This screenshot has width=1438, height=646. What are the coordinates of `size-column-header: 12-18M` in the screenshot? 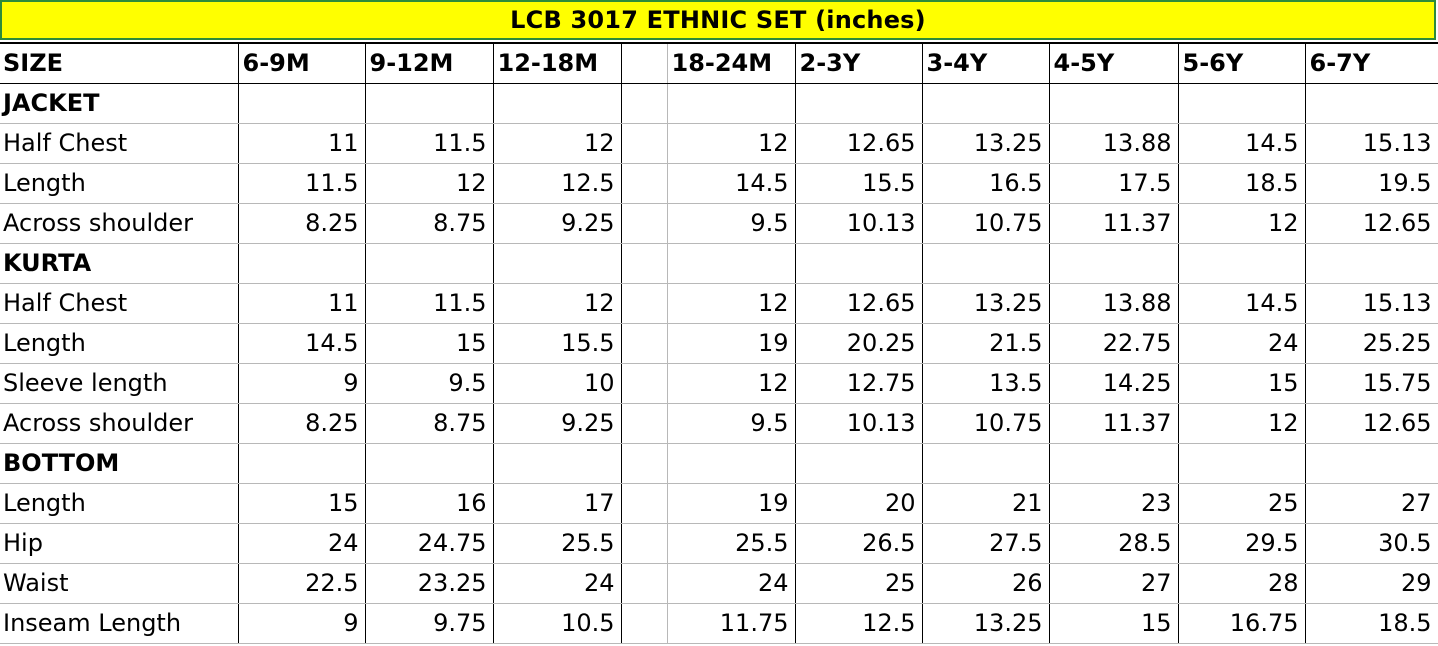 It's located at (557, 63).